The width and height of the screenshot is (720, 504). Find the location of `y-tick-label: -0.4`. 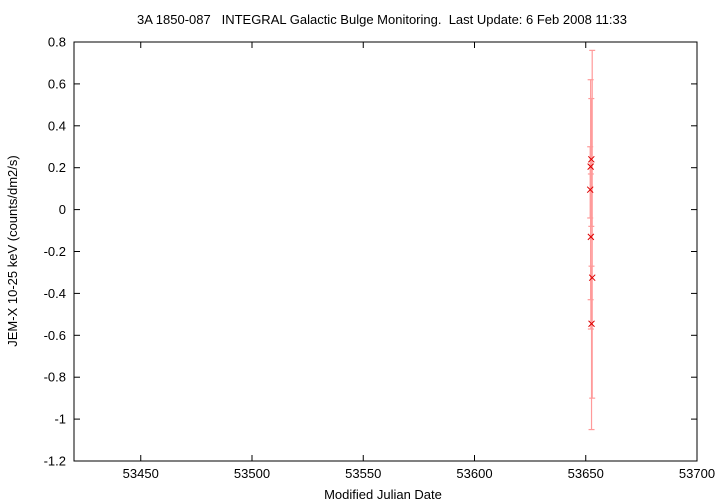

y-tick-label: -0.4 is located at coordinates (55, 293).